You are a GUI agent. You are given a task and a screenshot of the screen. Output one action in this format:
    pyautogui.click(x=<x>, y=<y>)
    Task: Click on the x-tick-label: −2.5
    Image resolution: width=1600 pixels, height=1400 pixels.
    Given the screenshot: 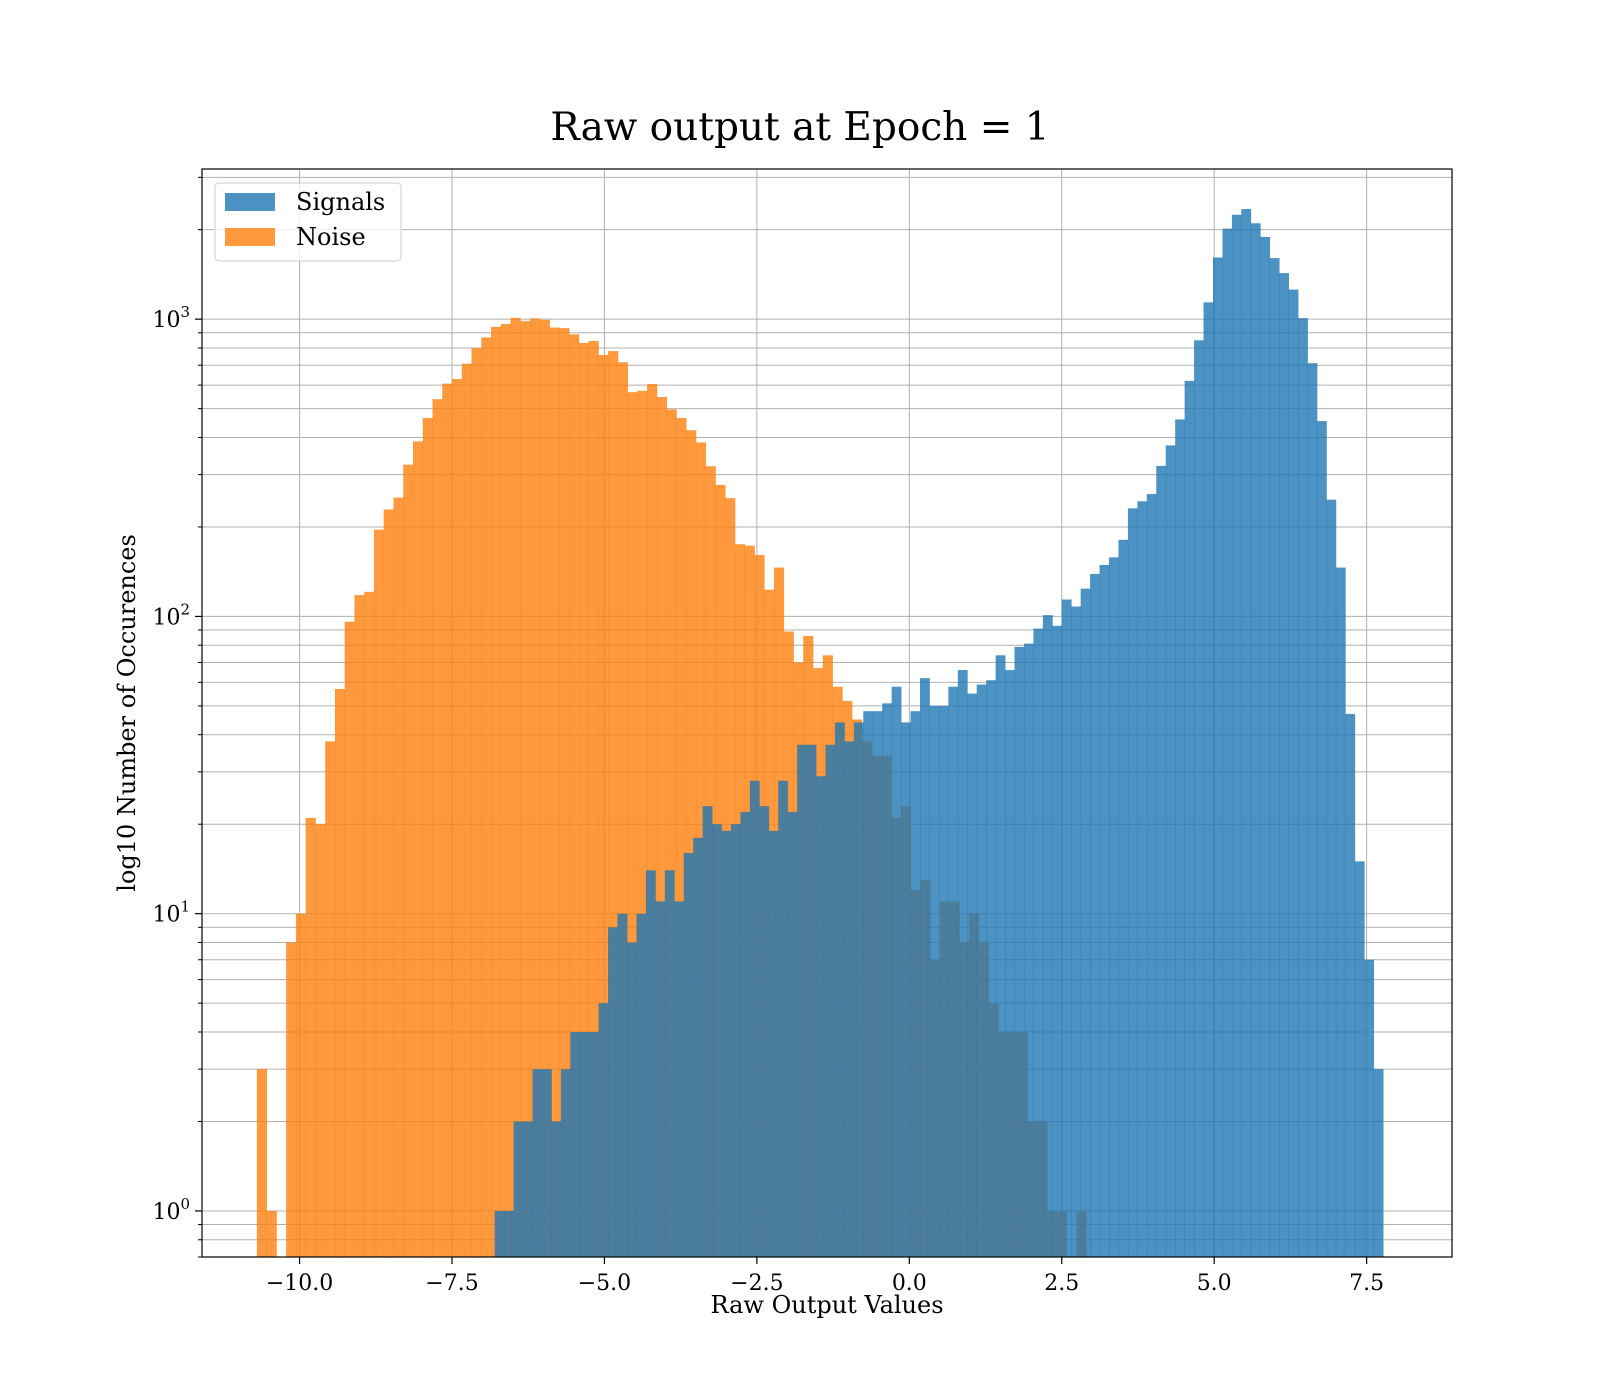 What is the action you would take?
    pyautogui.click(x=756, y=1283)
    